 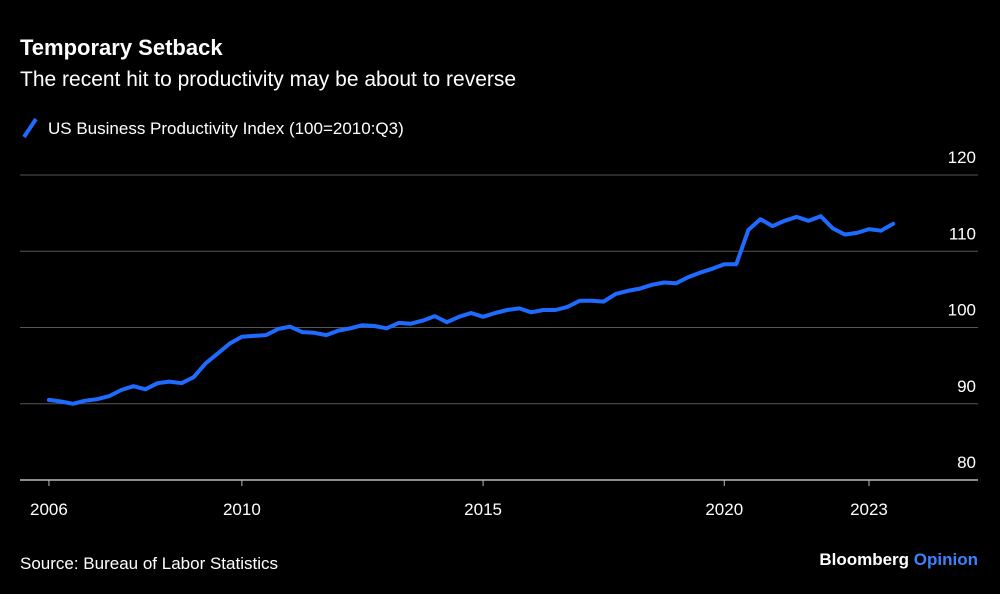 I want to click on x-tick-label: 2023, so click(x=869, y=509).